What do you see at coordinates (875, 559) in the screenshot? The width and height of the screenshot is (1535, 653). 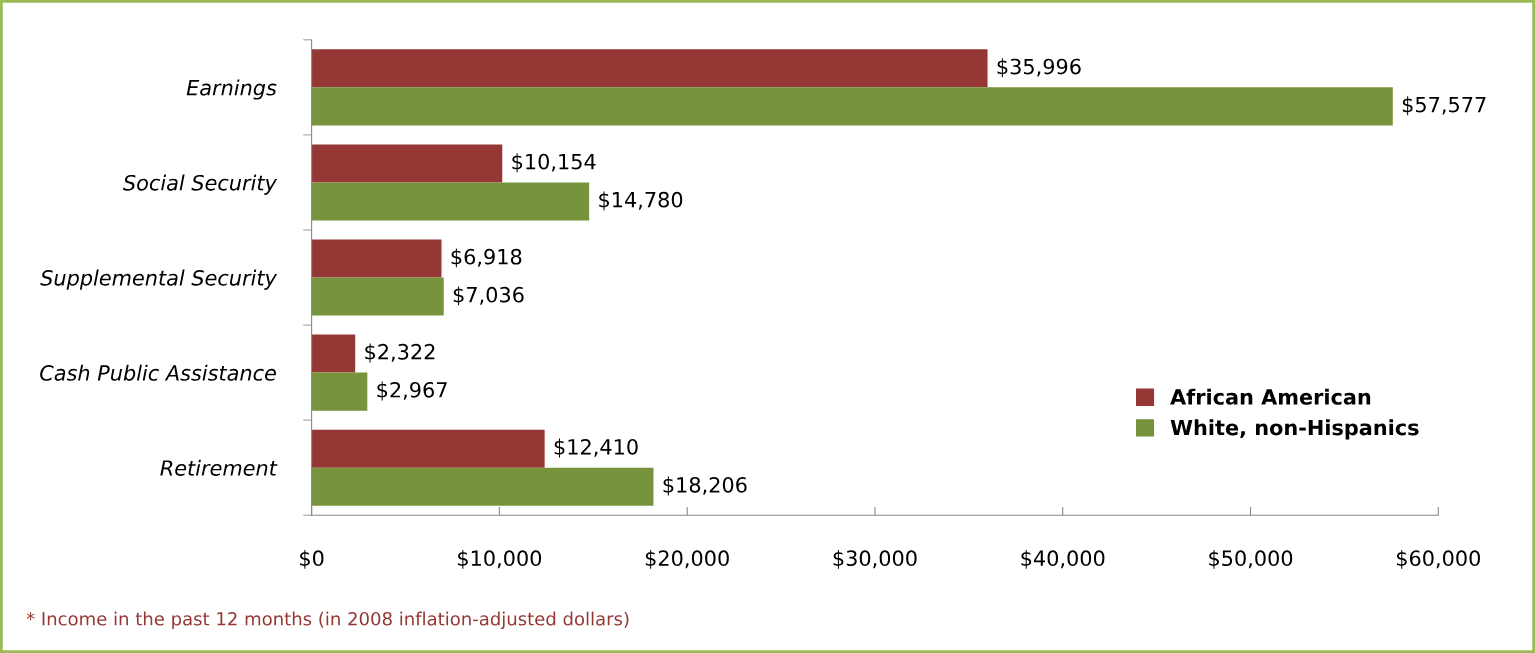 I see `x-tick-label: $30,000` at bounding box center [875, 559].